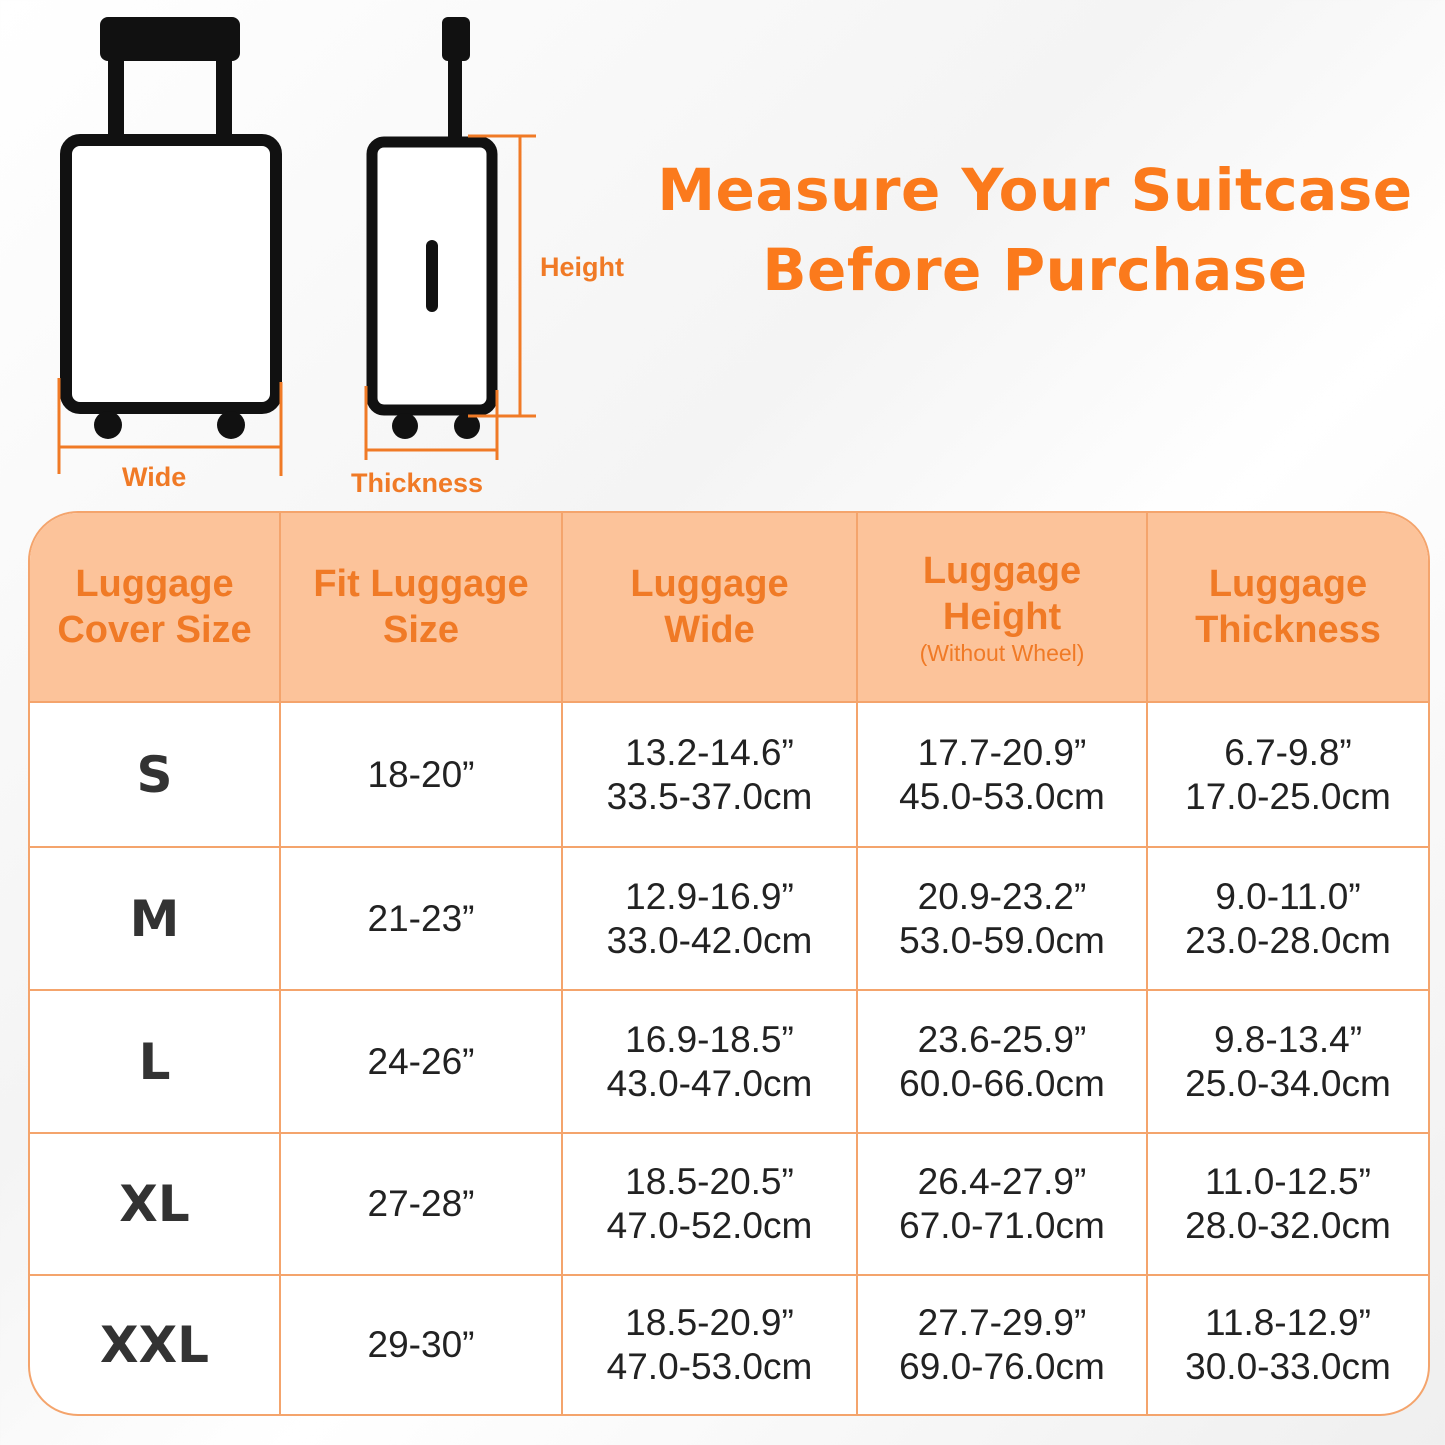 Image resolution: width=1445 pixels, height=1445 pixels. Describe the element at coordinates (171, 228) in the screenshot. I see `front-suitcase-icon` at that location.